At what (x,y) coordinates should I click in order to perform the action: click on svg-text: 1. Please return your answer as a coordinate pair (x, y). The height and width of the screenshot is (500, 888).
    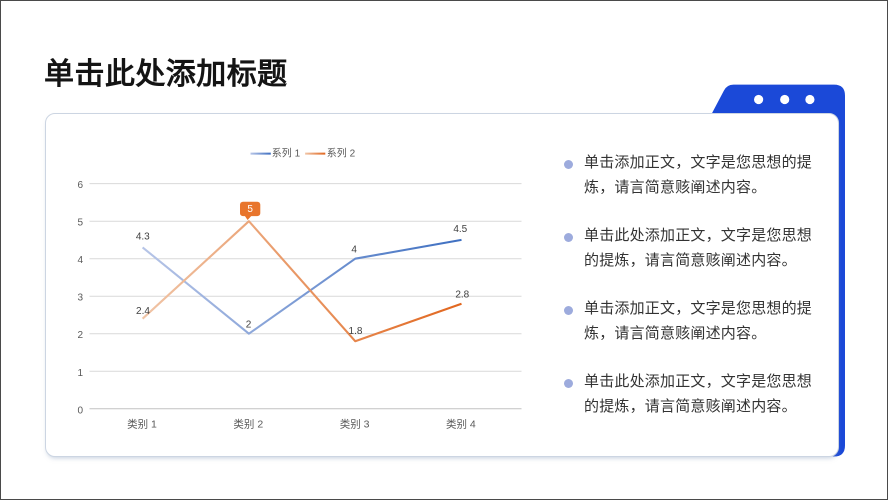
    Looking at the image, I should click on (80, 373).